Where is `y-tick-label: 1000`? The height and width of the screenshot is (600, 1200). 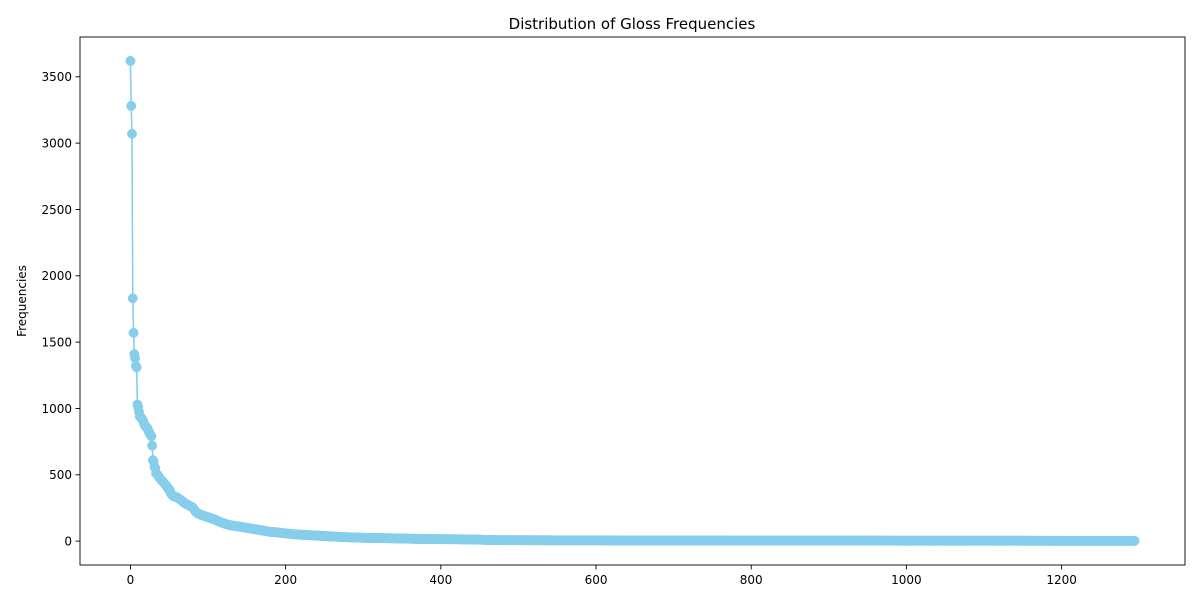
y-tick-label: 1000 is located at coordinates (56, 409).